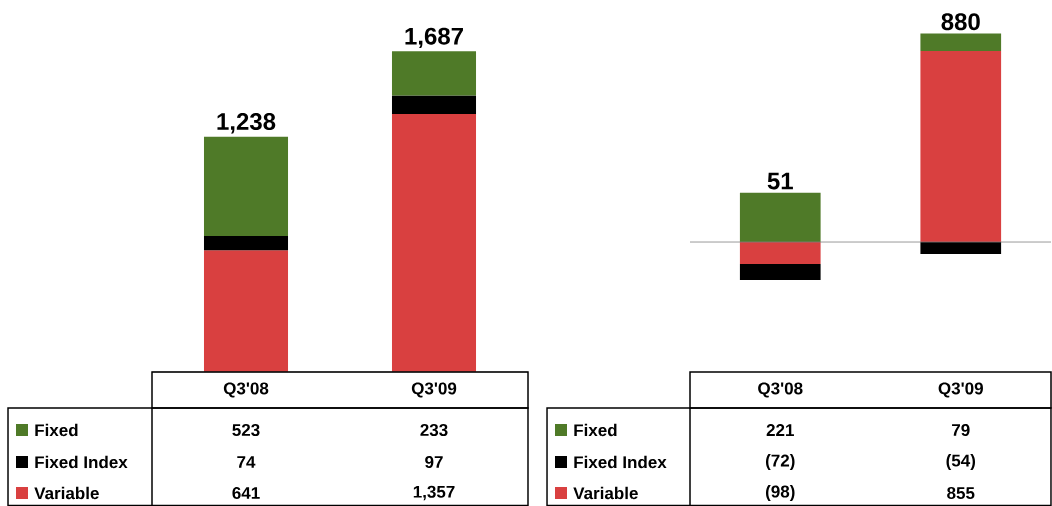 This screenshot has height=506, width=1052. What do you see at coordinates (780, 461) in the screenshot?
I see `data-label: (72)` at bounding box center [780, 461].